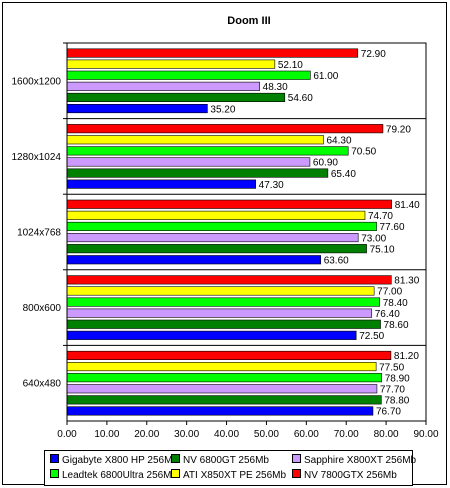  Describe the element at coordinates (271, 185) in the screenshot. I see `data-label: 47.30` at that location.